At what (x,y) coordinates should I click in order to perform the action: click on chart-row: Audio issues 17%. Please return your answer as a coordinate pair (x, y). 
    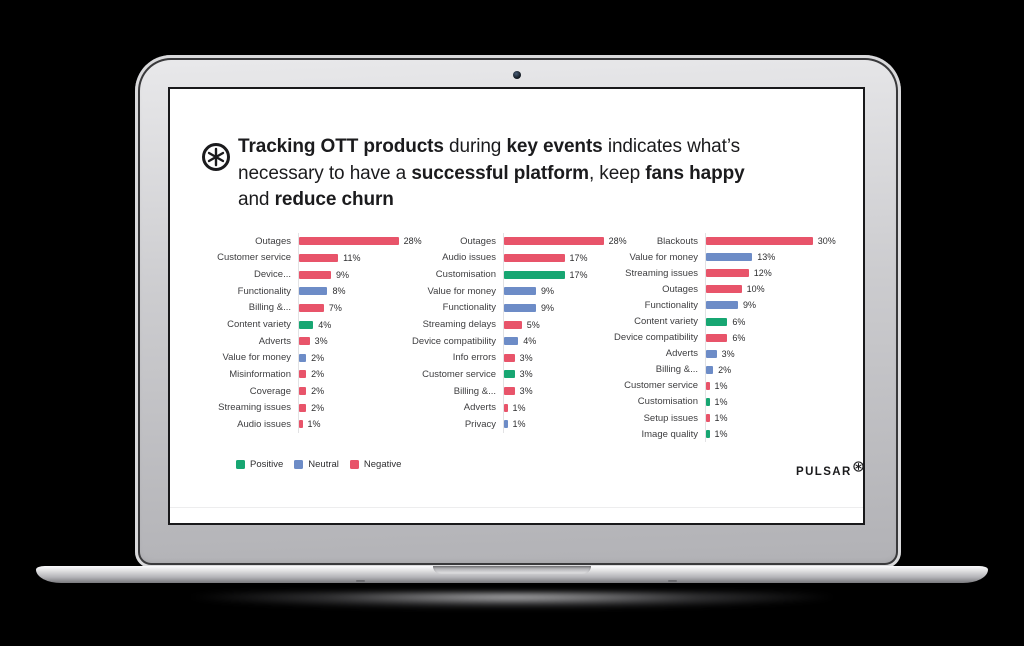
    Looking at the image, I should click on (514, 258).